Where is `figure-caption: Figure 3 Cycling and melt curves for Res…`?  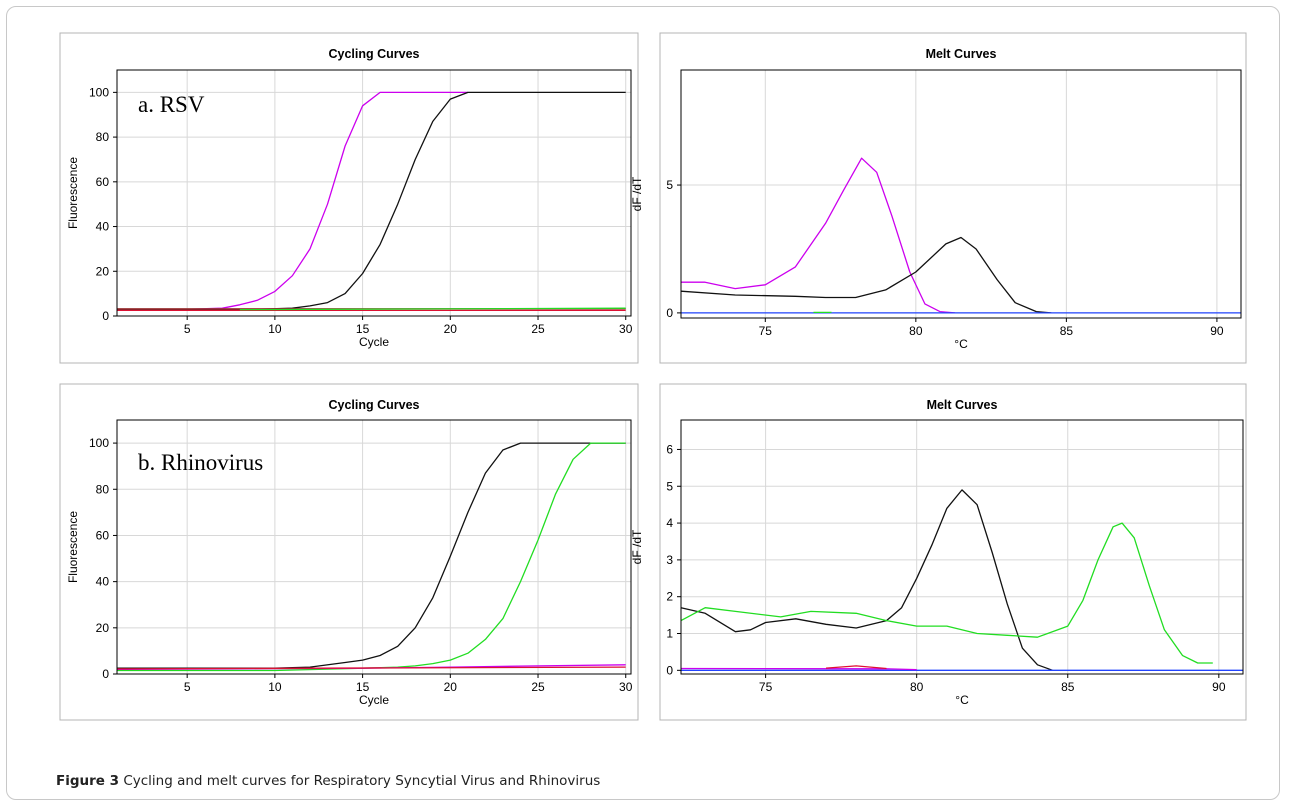 figure-caption: Figure 3 Cycling and melt curves for Res… is located at coordinates (328, 781).